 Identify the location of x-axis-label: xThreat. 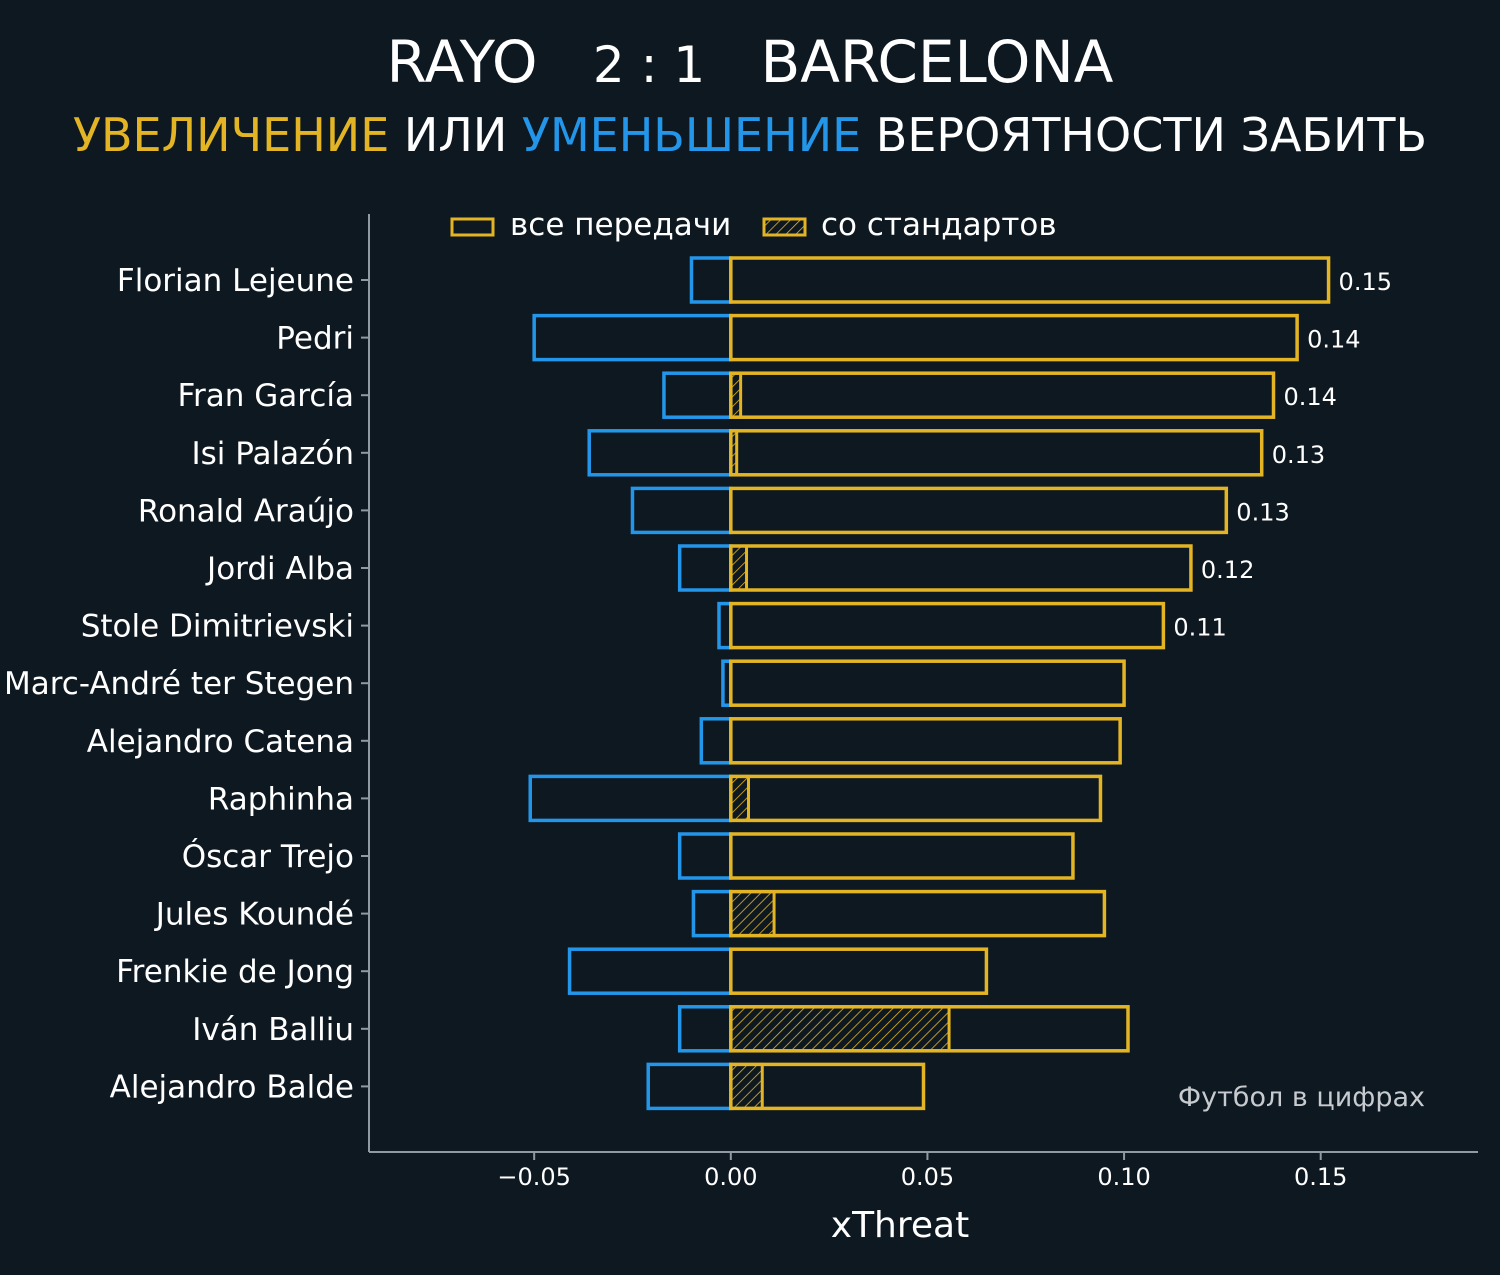
(900, 1225).